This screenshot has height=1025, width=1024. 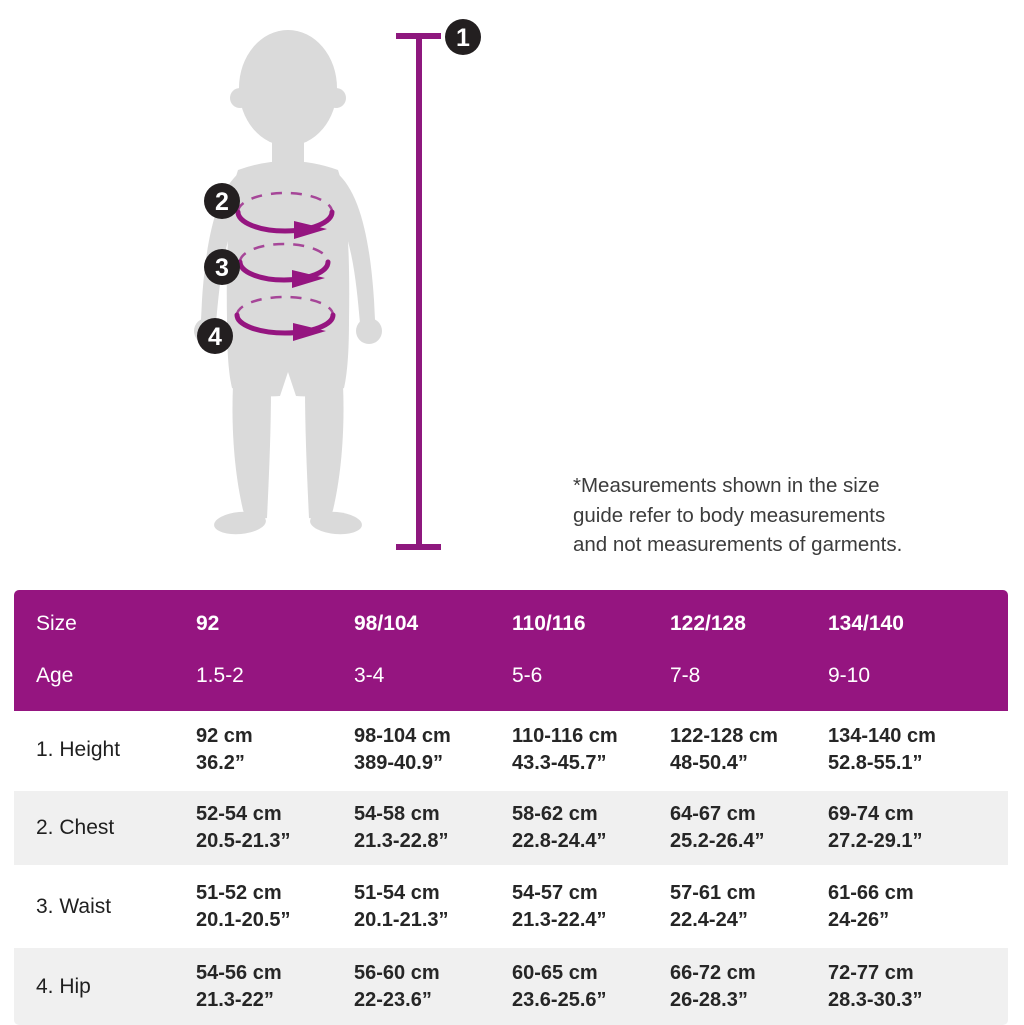 I want to click on waist-arrow-icon, so click(x=308, y=279).